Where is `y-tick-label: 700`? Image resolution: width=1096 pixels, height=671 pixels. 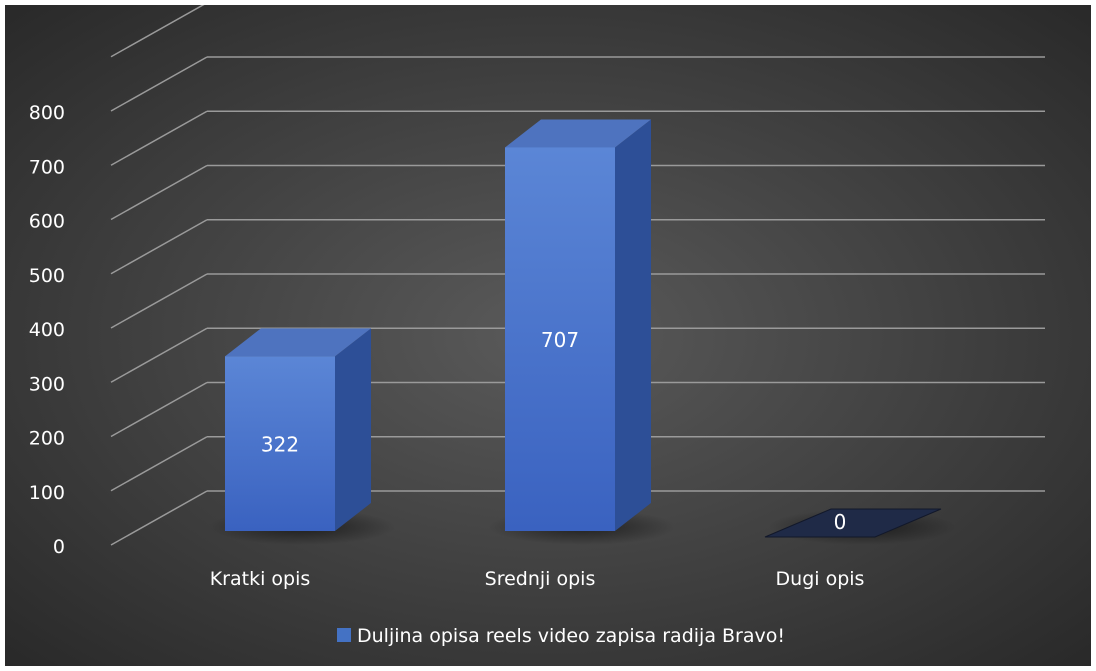
y-tick-label: 700 is located at coordinates (47, 167).